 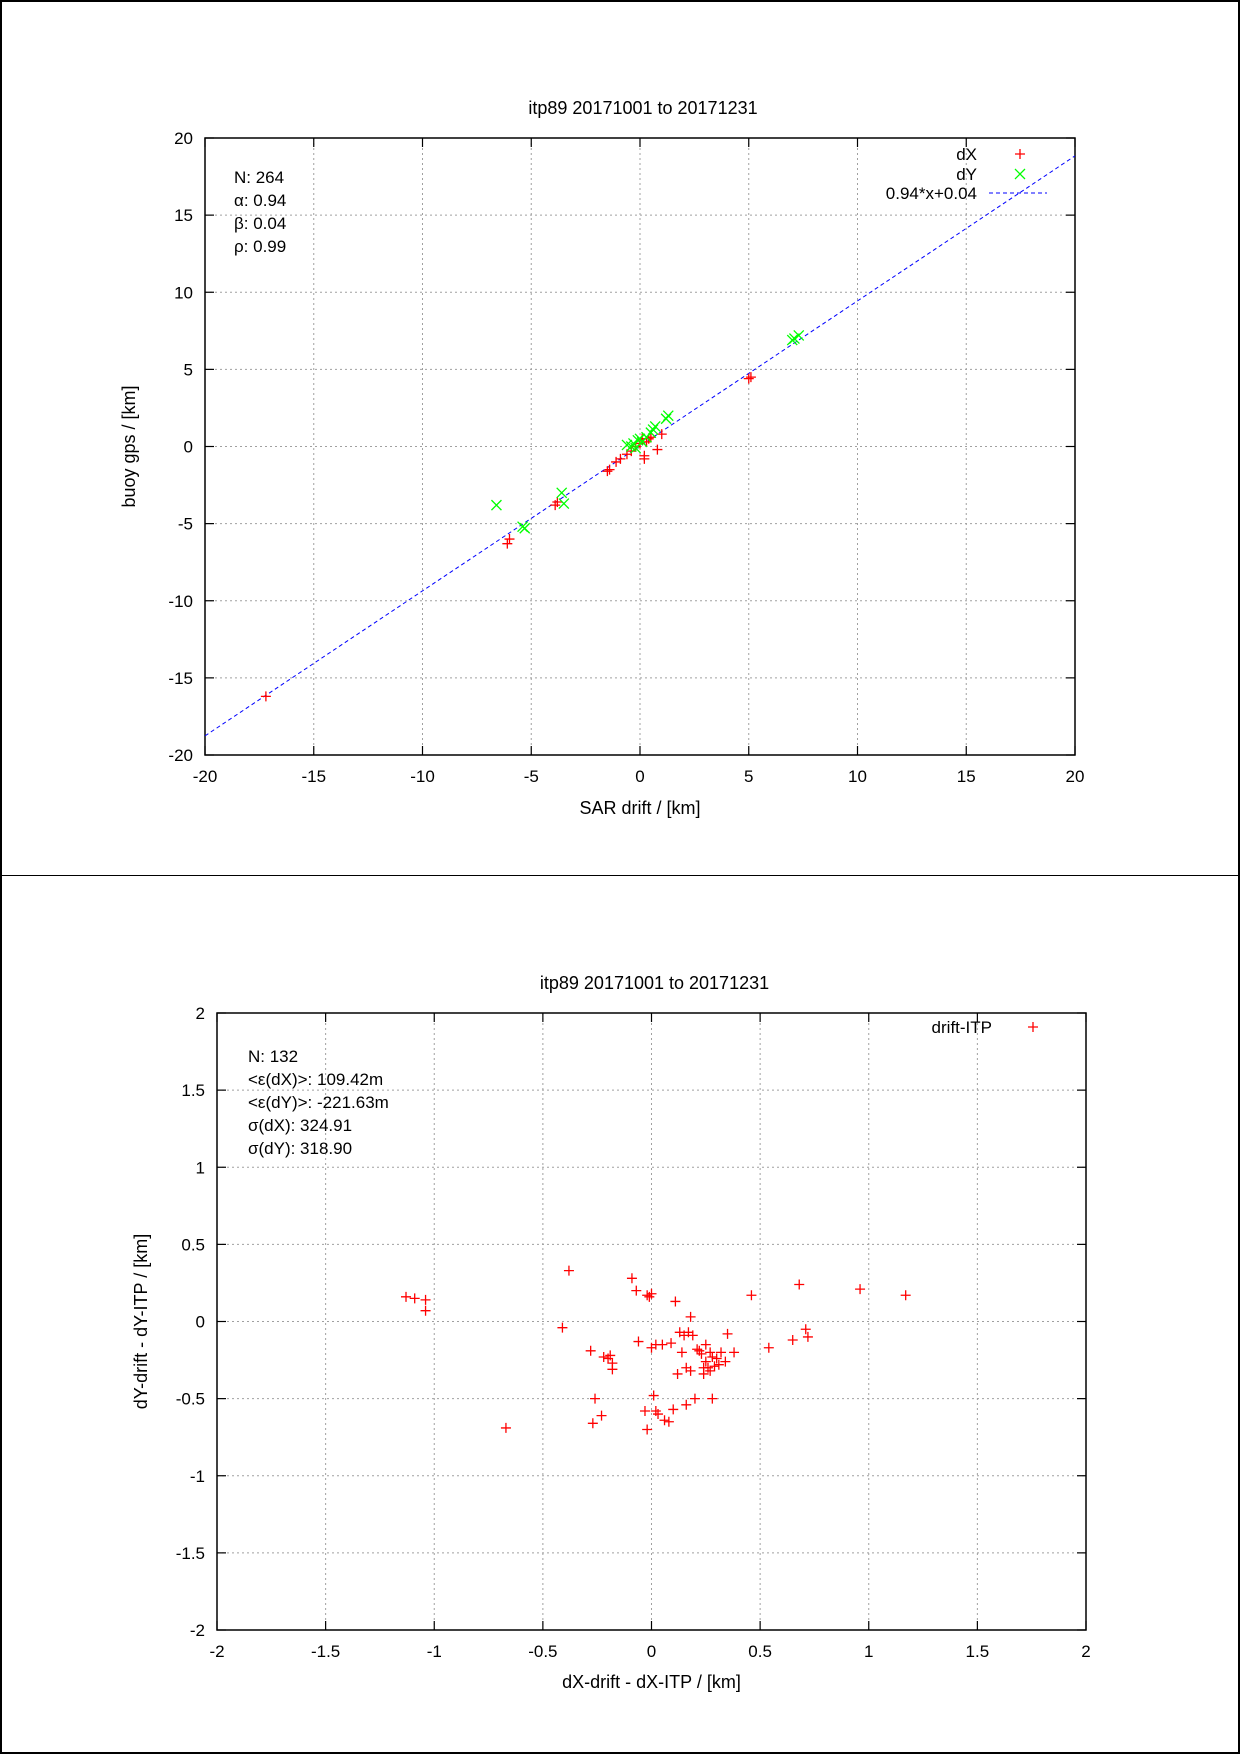 What do you see at coordinates (180, 678) in the screenshot?
I see `y-tick-label: -15` at bounding box center [180, 678].